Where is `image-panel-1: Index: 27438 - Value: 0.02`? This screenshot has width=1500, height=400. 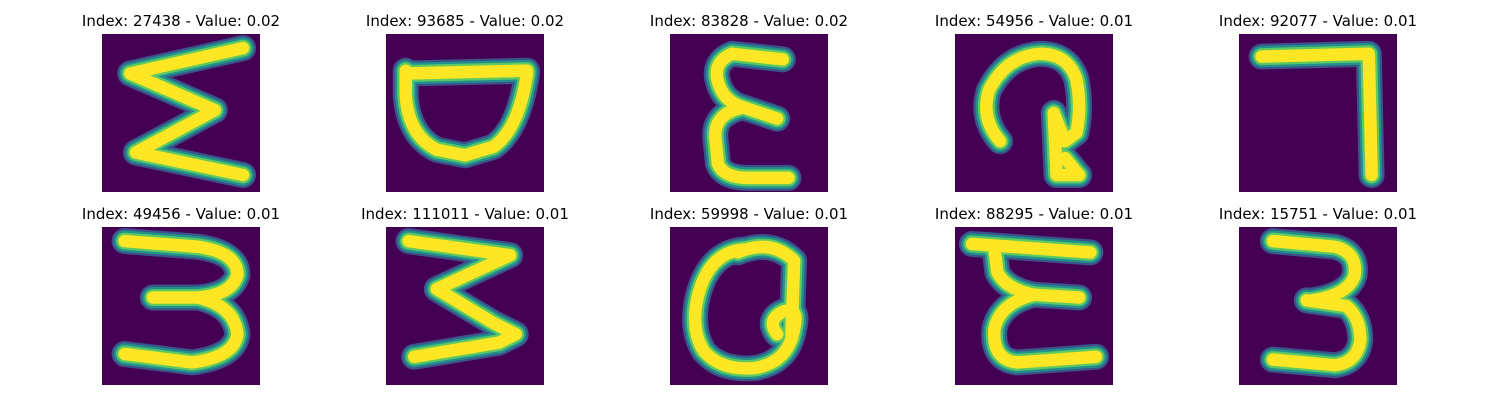 image-panel-1: Index: 27438 - Value: 0.02 is located at coordinates (181, 102).